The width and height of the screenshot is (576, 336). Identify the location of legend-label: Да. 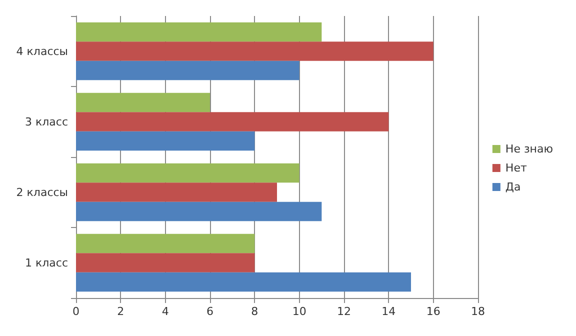
(513, 187).